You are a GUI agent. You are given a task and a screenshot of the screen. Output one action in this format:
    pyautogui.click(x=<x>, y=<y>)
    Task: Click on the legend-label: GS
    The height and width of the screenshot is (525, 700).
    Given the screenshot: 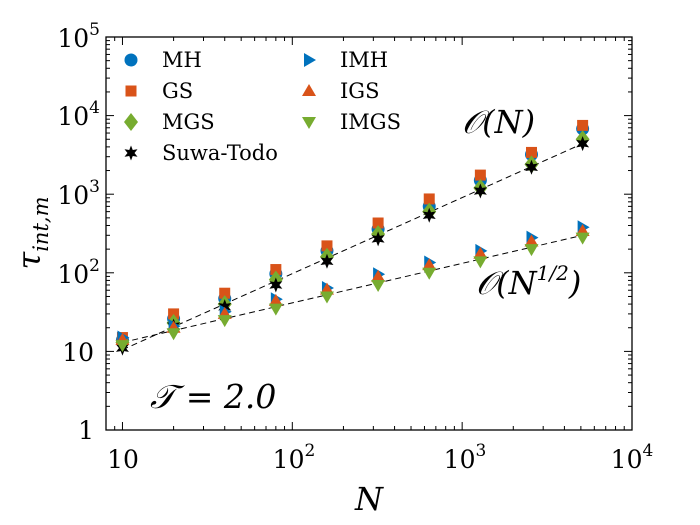 What is the action you would take?
    pyautogui.click(x=177, y=91)
    